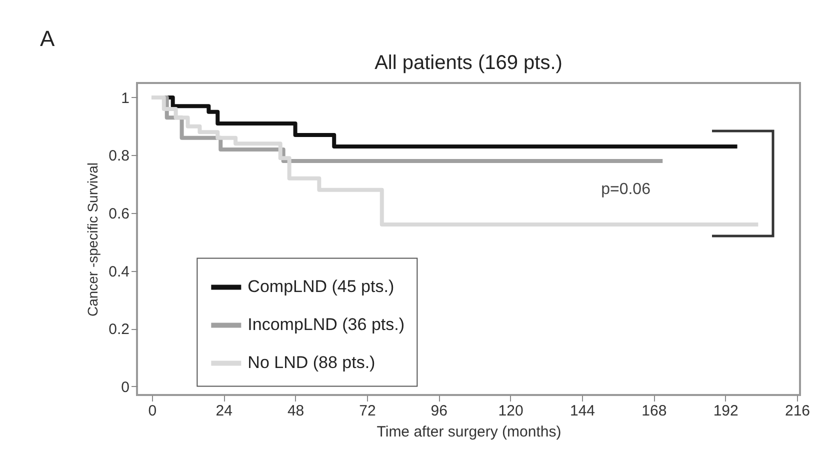  What do you see at coordinates (469, 432) in the screenshot?
I see `x-axis-title: Time after surgery (months)` at bounding box center [469, 432].